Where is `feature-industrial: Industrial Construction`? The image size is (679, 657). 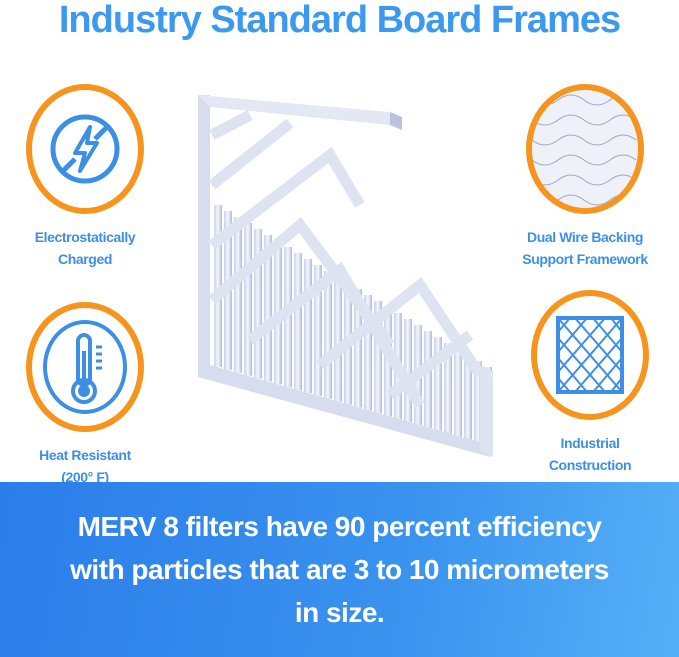 feature-industrial: Industrial Construction is located at coordinates (590, 383).